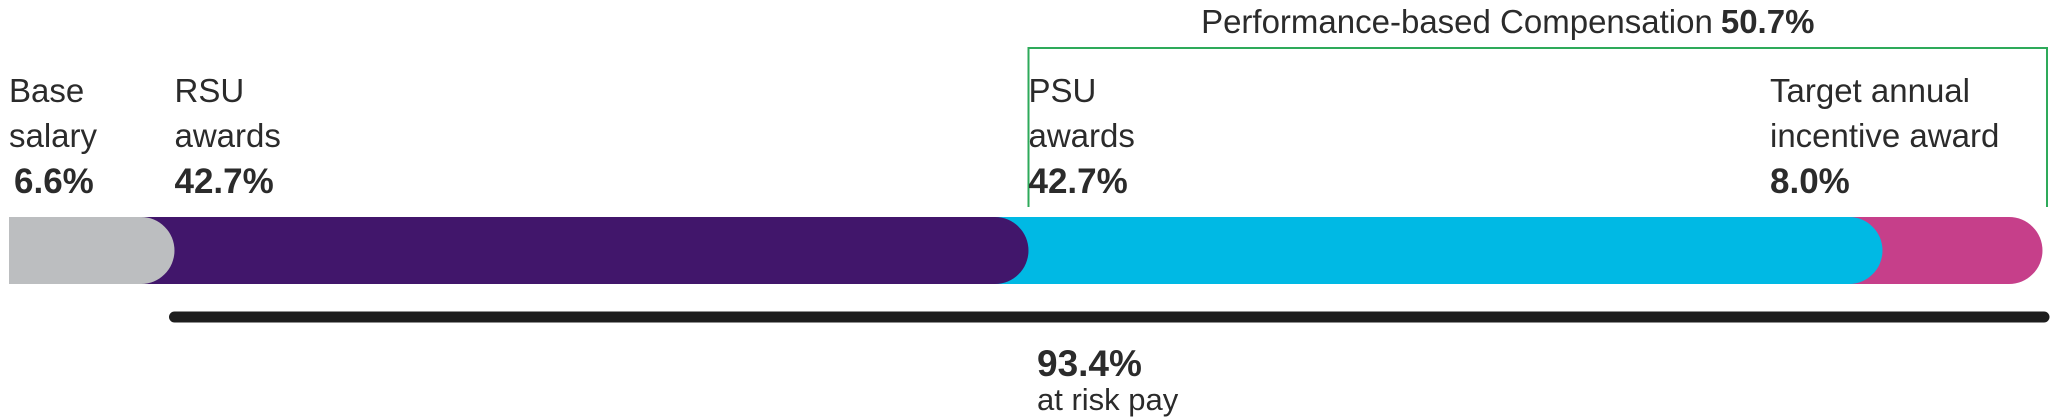 This screenshot has height=420, width=2051. I want to click on segment-value: 8.0%, so click(1810, 181).